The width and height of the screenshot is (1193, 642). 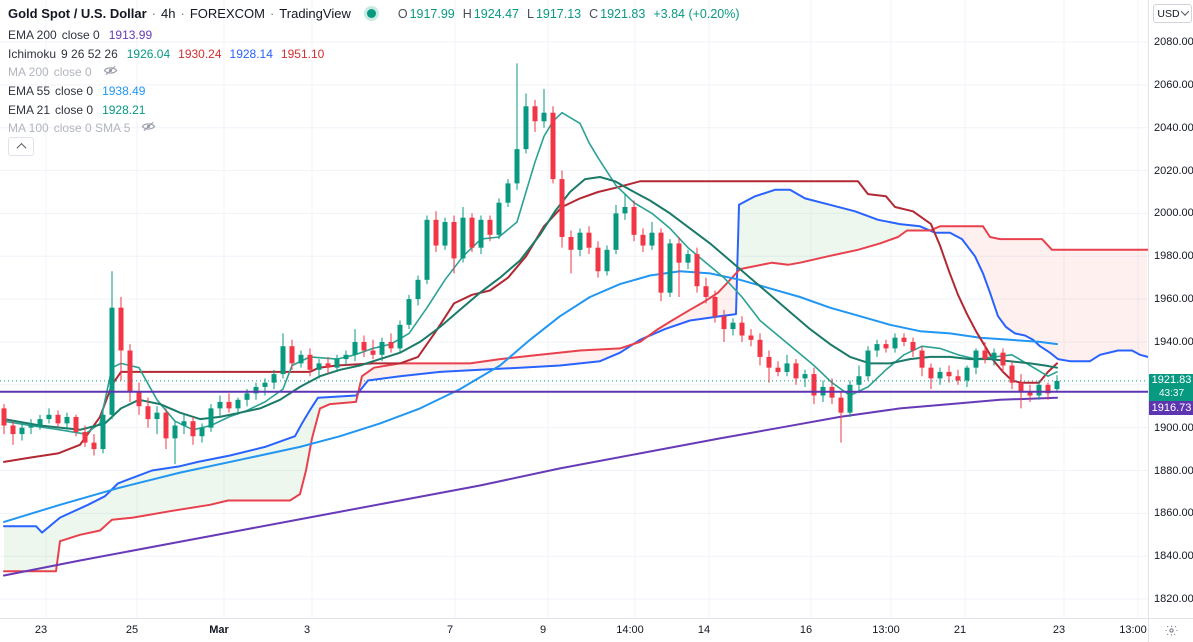 What do you see at coordinates (200, 53) in the screenshot?
I see `indicator-value: 1930.24` at bounding box center [200, 53].